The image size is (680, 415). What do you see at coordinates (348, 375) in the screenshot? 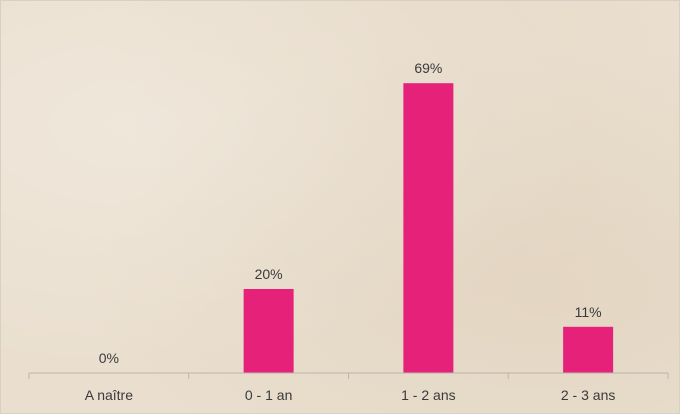
I see `x-axis` at bounding box center [348, 375].